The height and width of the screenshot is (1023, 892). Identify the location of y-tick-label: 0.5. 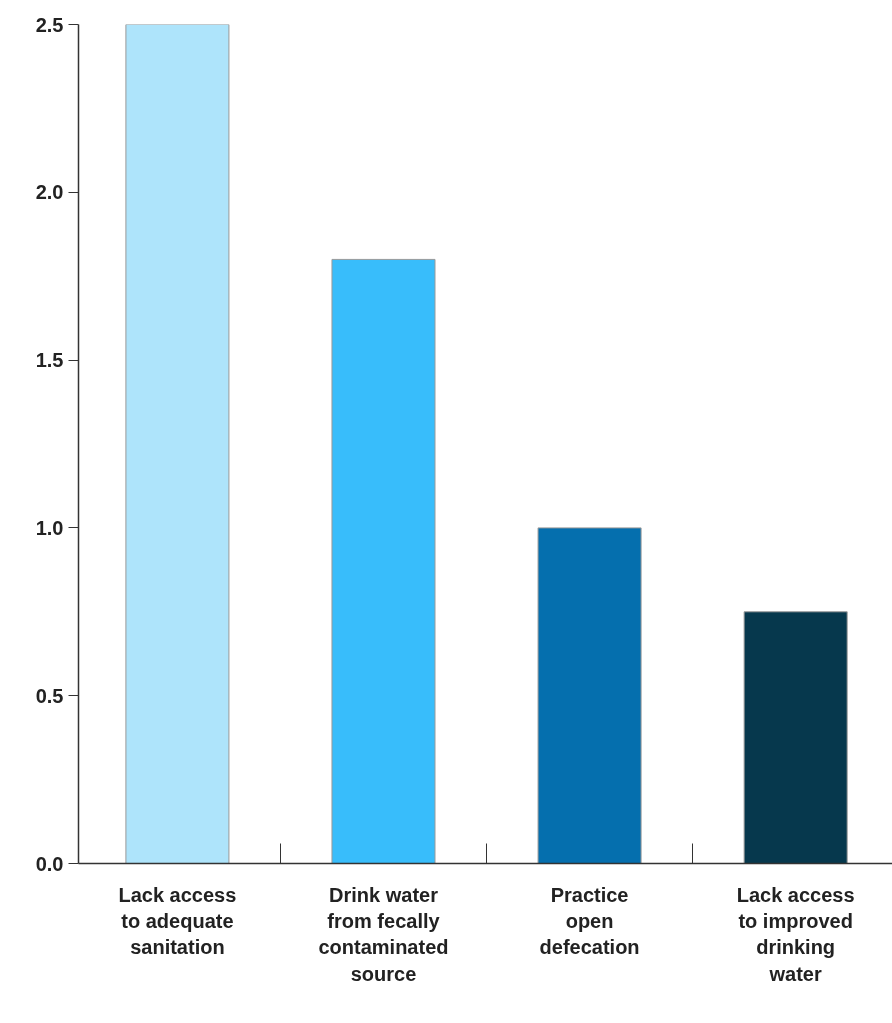
(49, 695).